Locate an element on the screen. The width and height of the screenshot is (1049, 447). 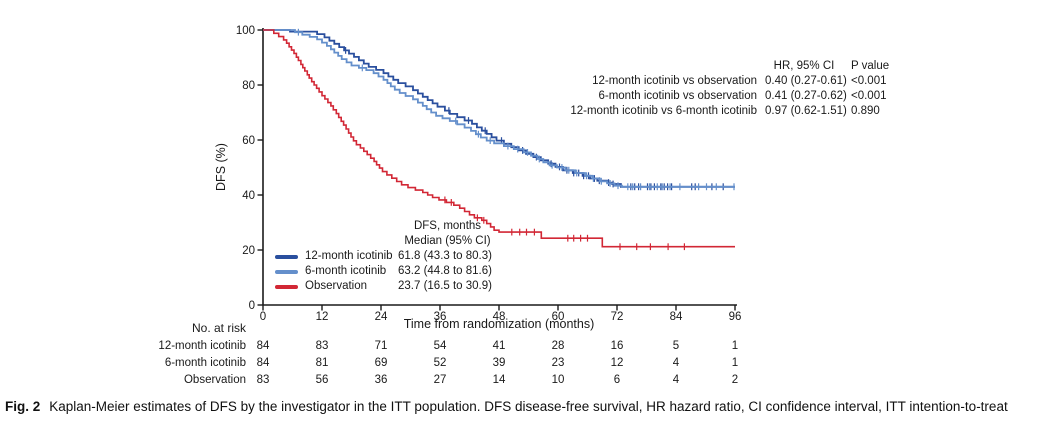
censor-ticks-observation is located at coordinates (565, 223).